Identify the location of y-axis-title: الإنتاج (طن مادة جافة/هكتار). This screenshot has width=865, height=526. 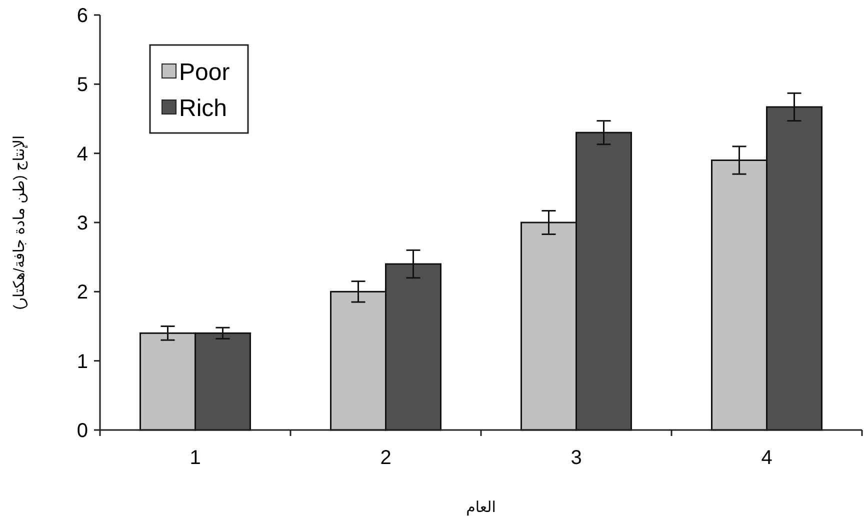
(19, 222).